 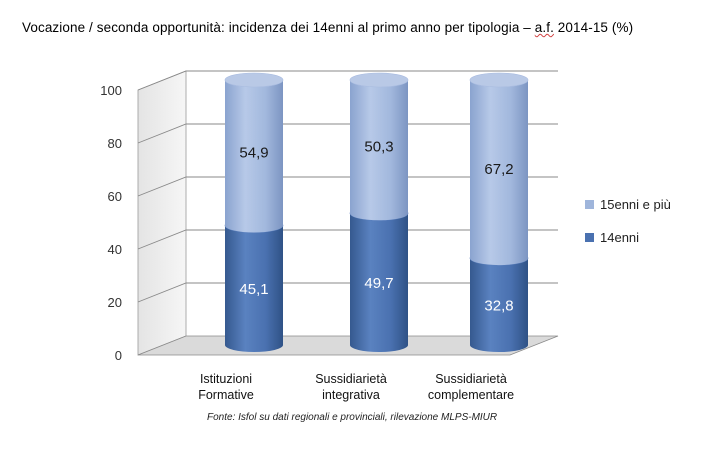 What do you see at coordinates (471, 395) in the screenshot?
I see `x-tick-label: complementare` at bounding box center [471, 395].